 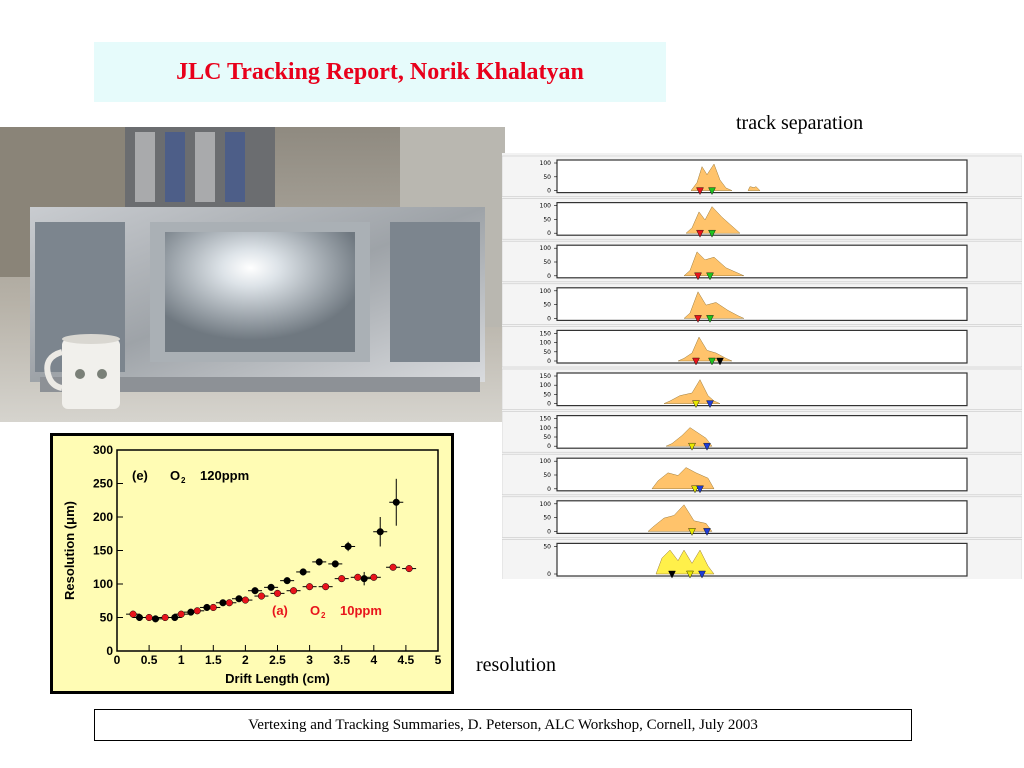 What do you see at coordinates (109, 651) in the screenshot?
I see `y-tick-label: 0` at bounding box center [109, 651].